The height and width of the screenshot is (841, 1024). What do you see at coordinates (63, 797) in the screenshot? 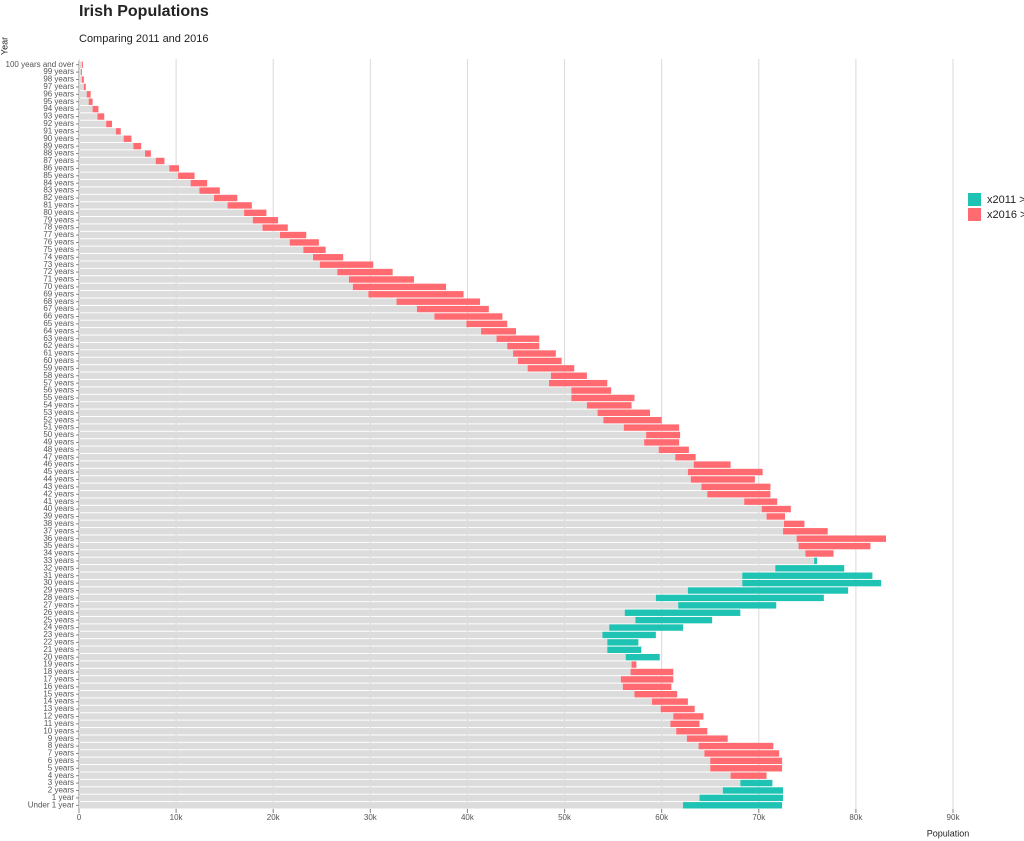
I see `y-tick-label: 1 year` at bounding box center [63, 797].